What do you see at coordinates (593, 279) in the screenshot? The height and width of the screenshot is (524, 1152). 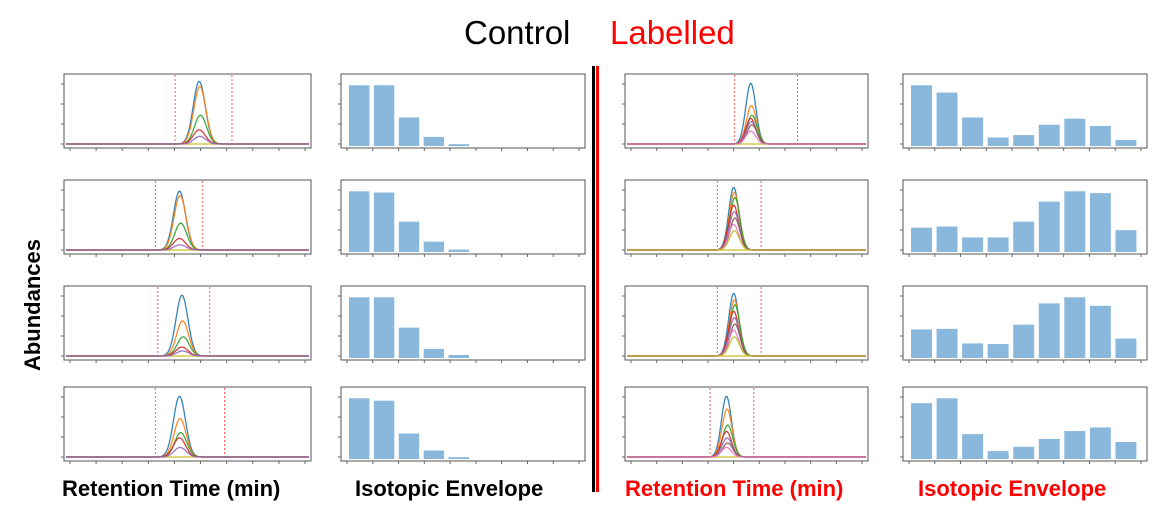 I see `group-divider-black` at bounding box center [593, 279].